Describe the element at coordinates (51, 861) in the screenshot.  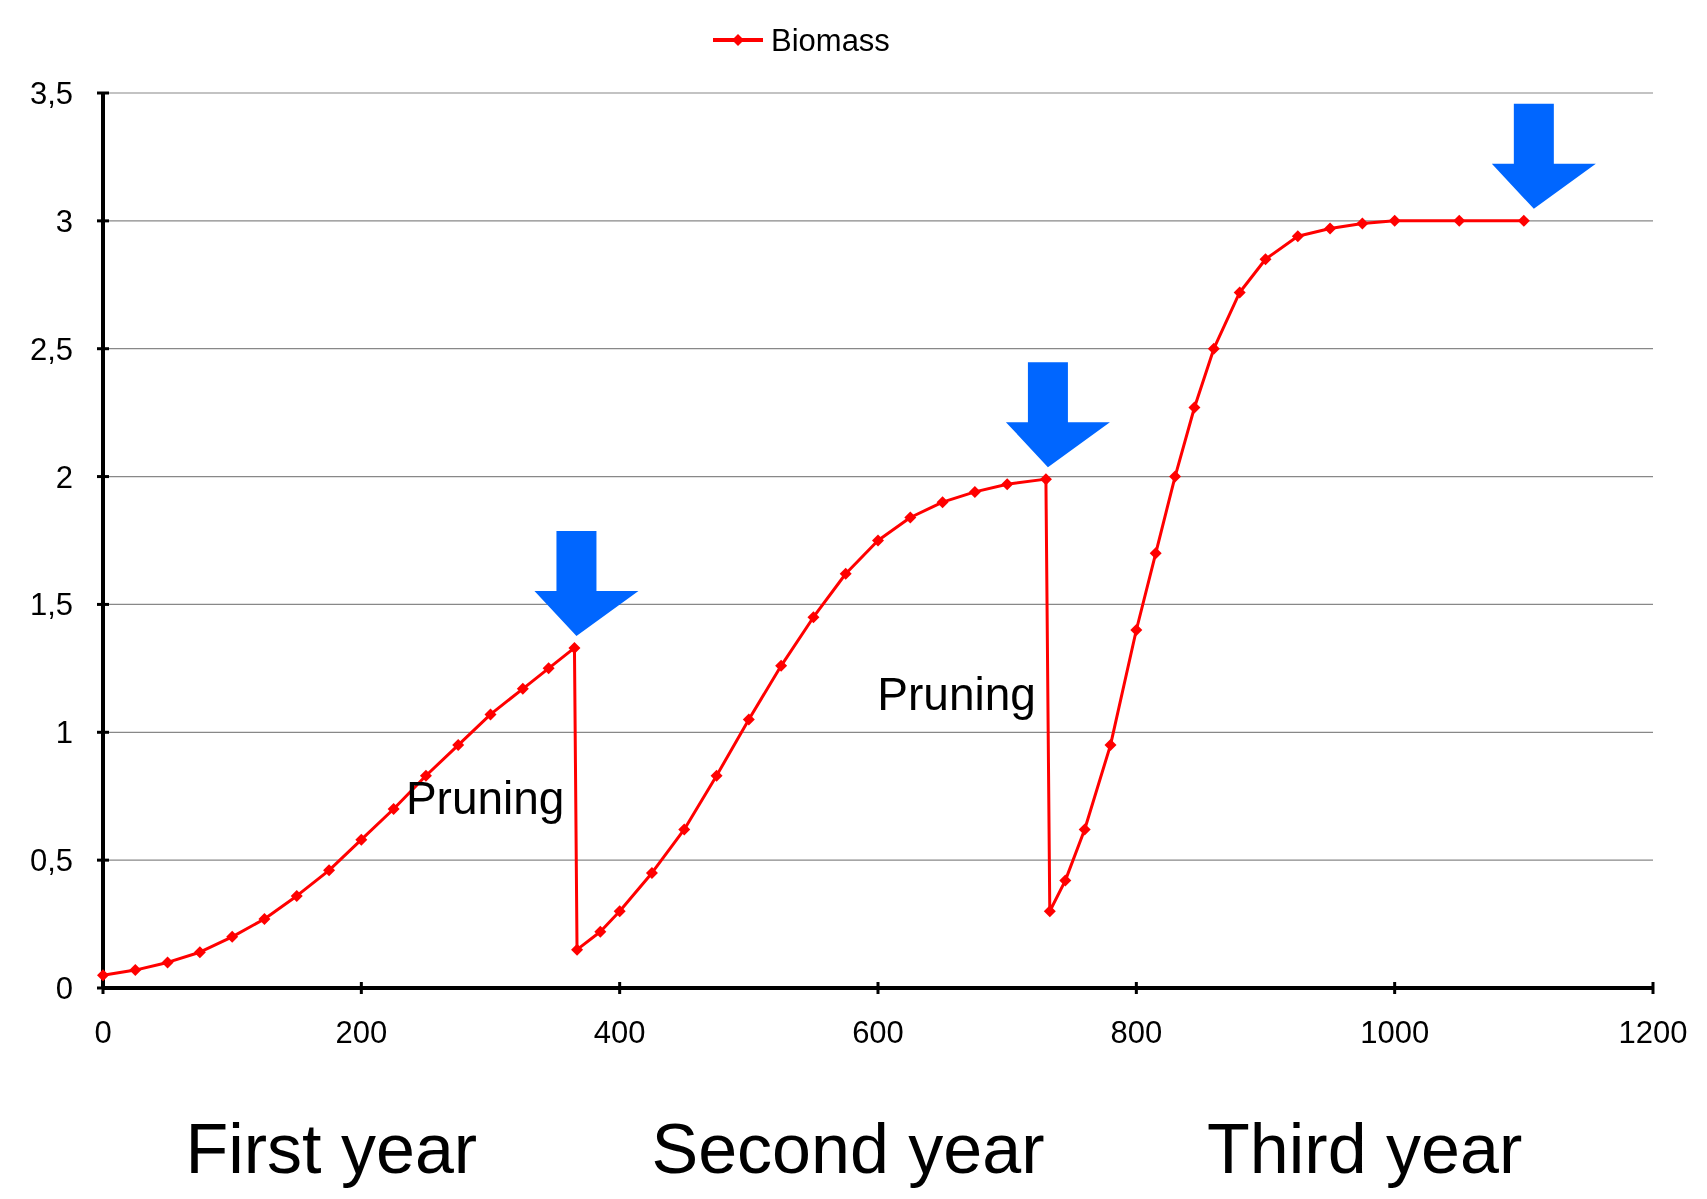
I see `y-tick-label: 0,5` at that location.